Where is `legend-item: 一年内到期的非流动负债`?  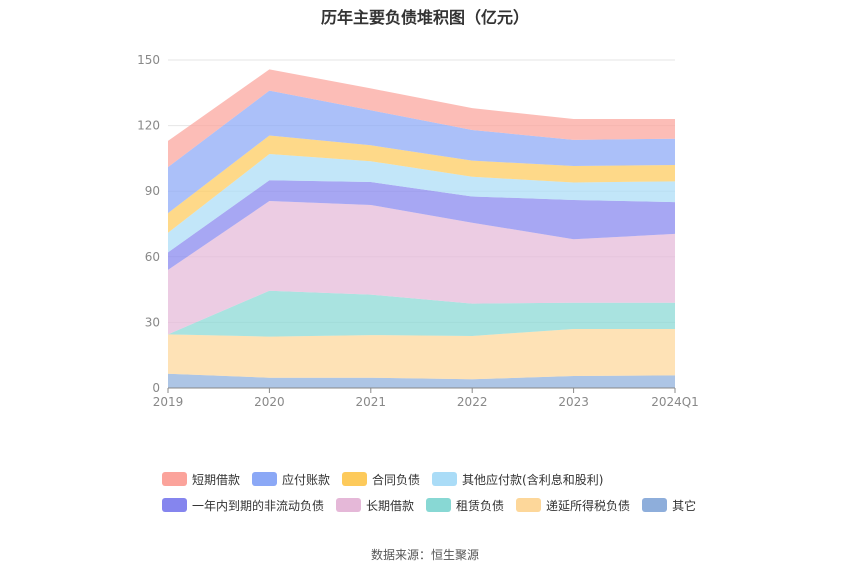
legend-item: 一年内到期的非流动负债 is located at coordinates (243, 505).